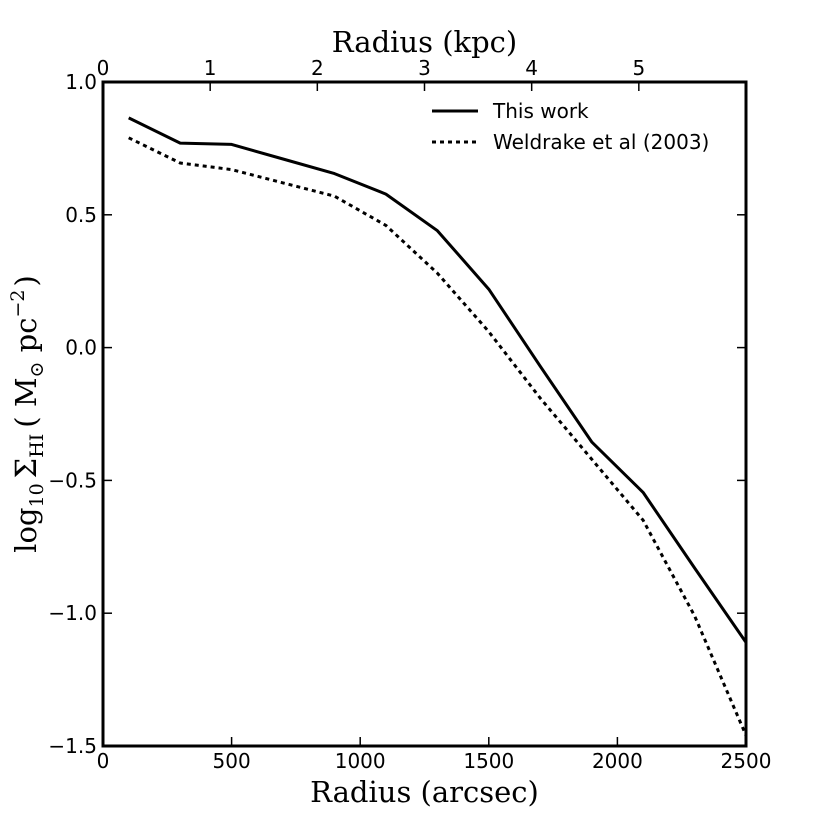 The image size is (830, 830). Describe the element at coordinates (26, 402) in the screenshot. I see `y-title-unit-open: ( M` at that location.